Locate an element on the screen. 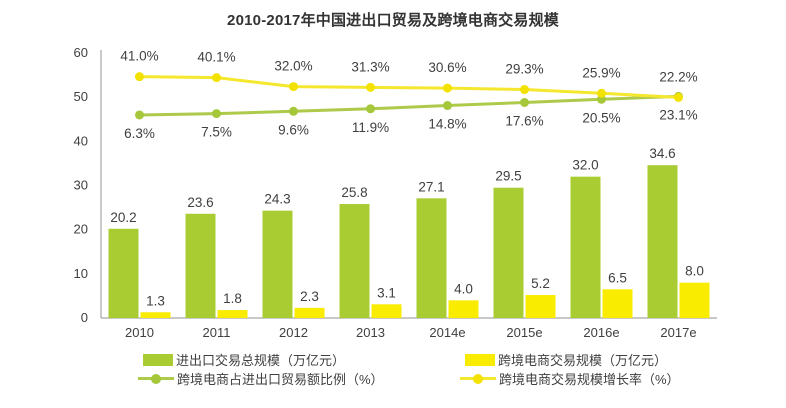 The height and width of the screenshot is (408, 786). legend-label: 跨境电商交易规模增长率（%） is located at coordinates (589, 379).